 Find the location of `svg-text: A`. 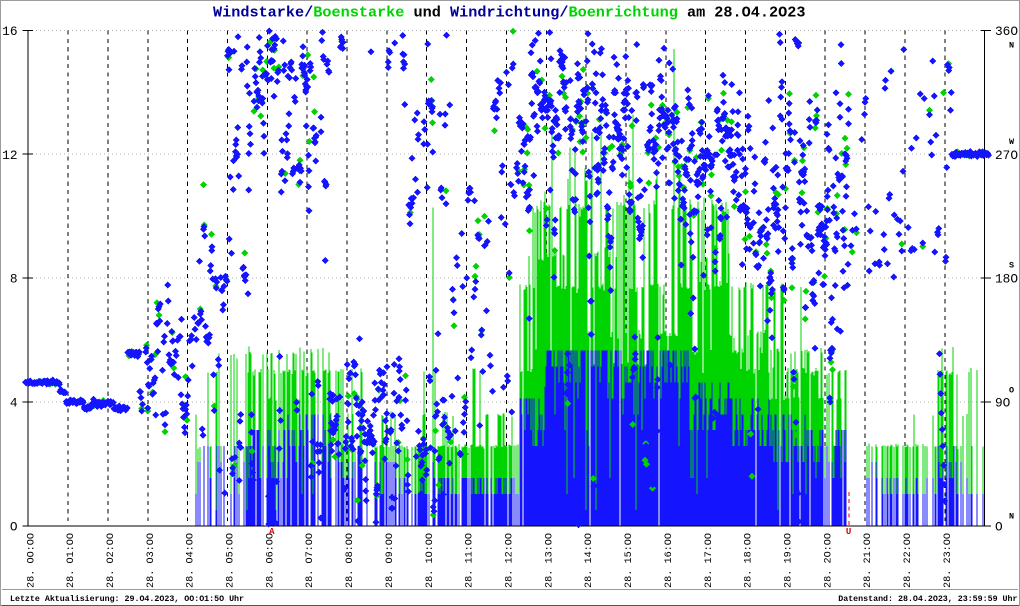

svg-text: A is located at coordinates (272, 532).